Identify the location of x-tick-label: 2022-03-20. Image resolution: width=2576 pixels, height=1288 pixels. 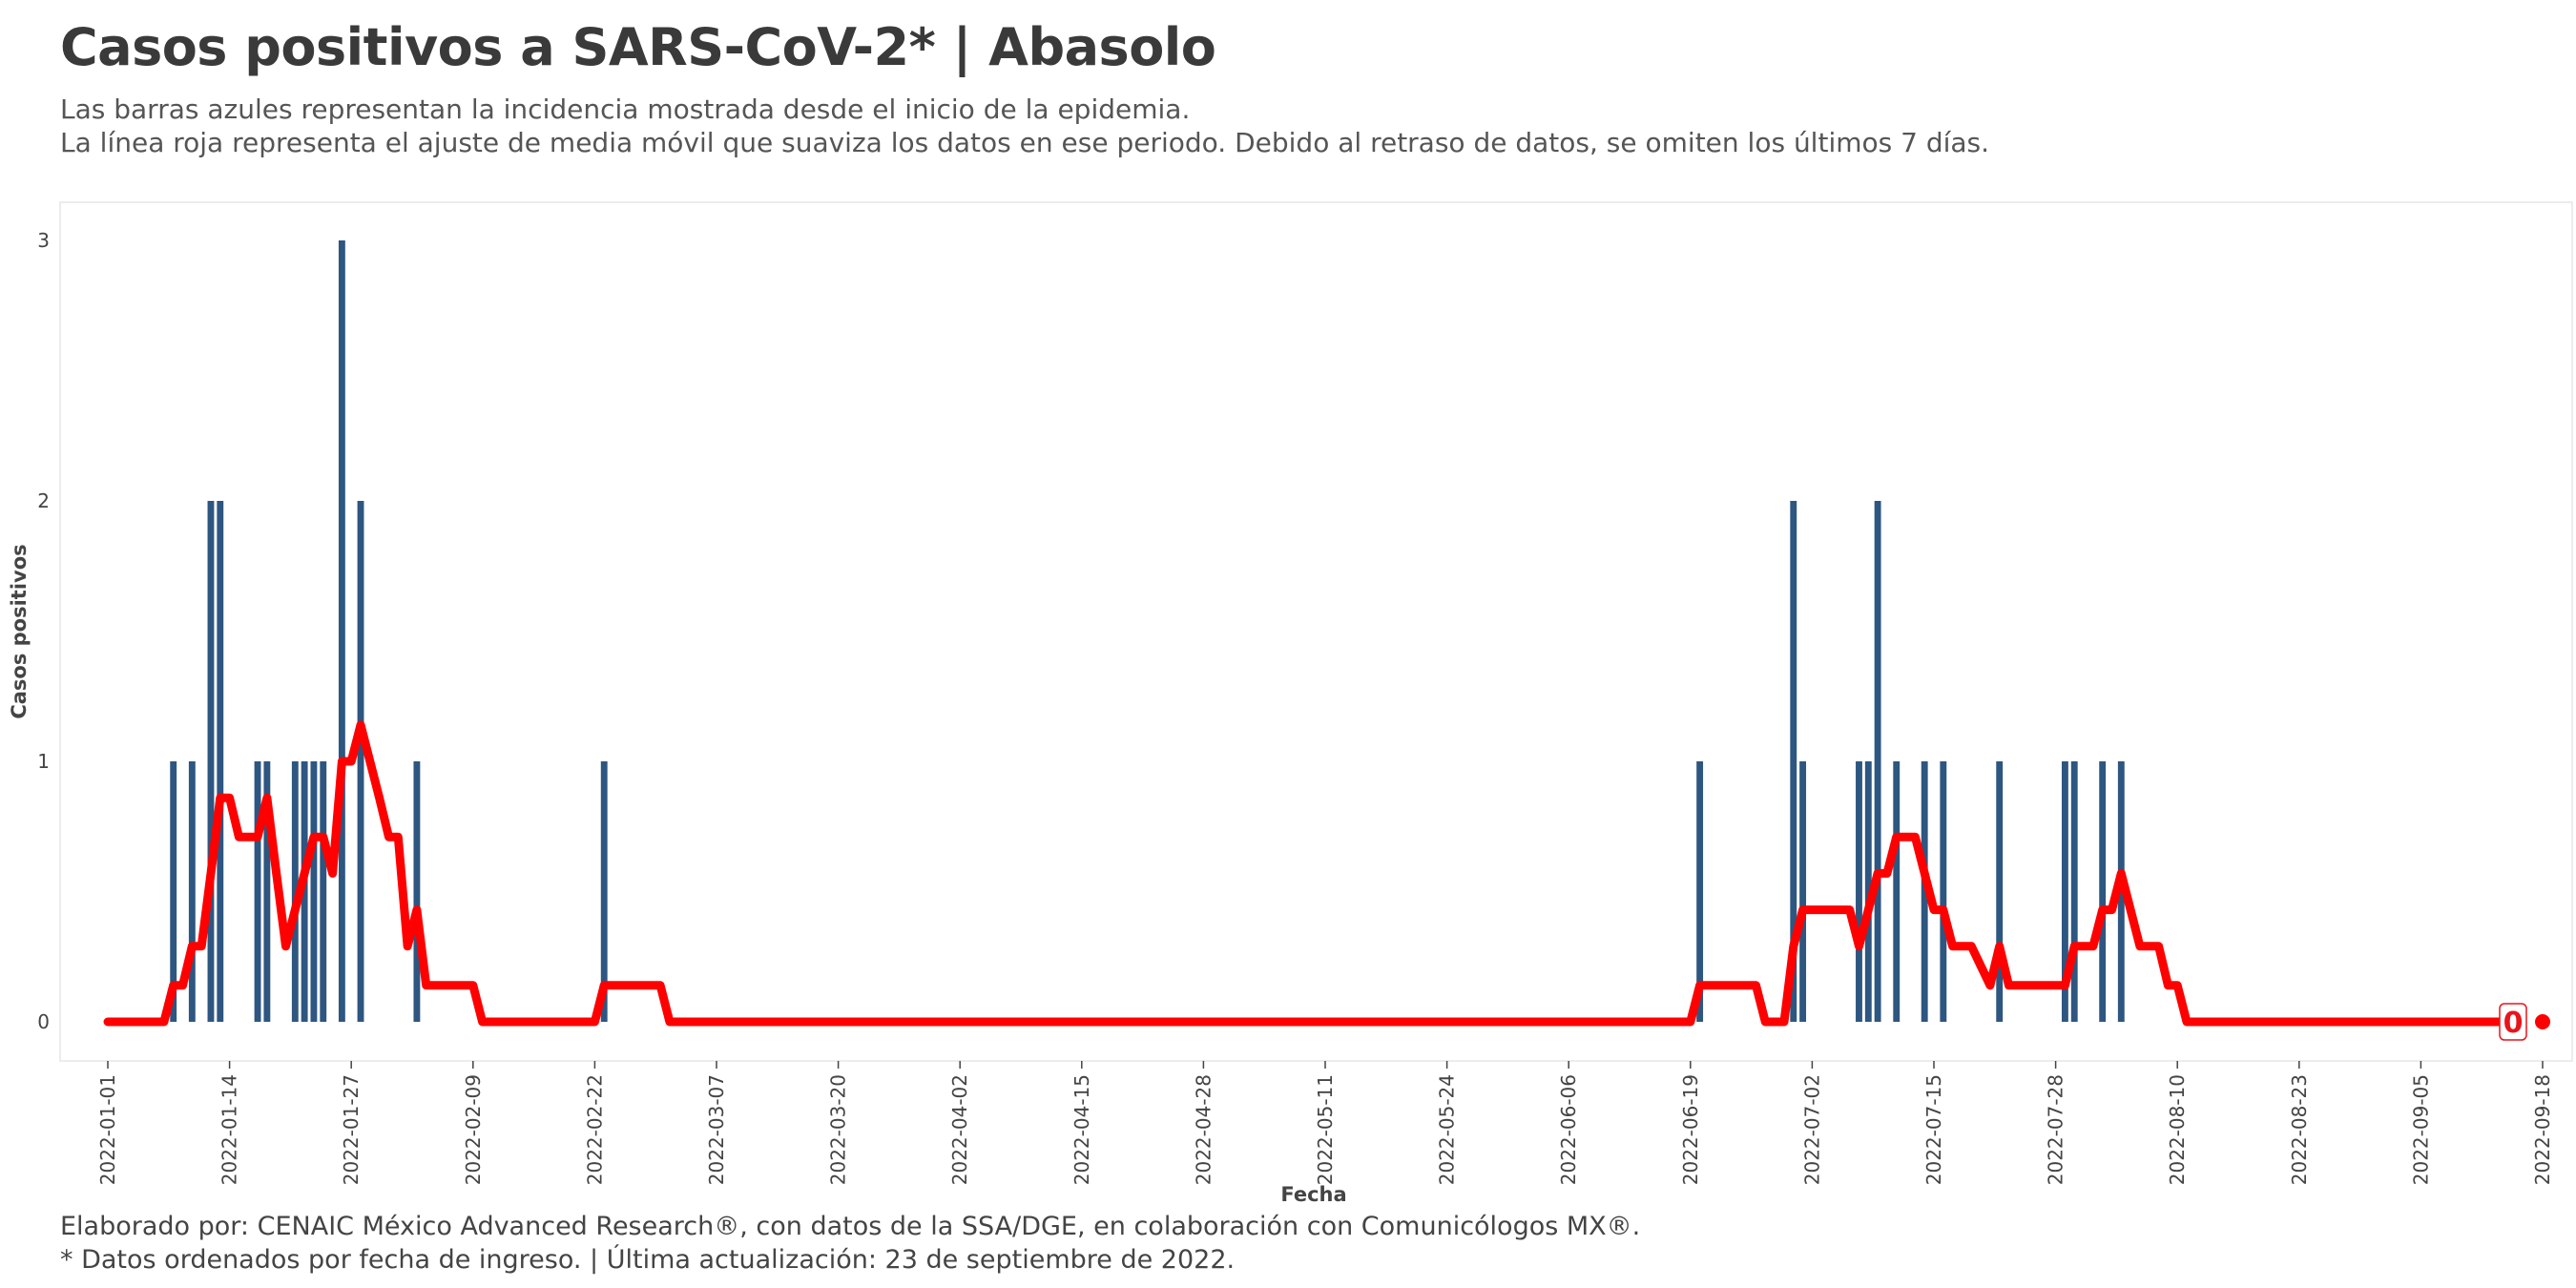
(838, 1129).